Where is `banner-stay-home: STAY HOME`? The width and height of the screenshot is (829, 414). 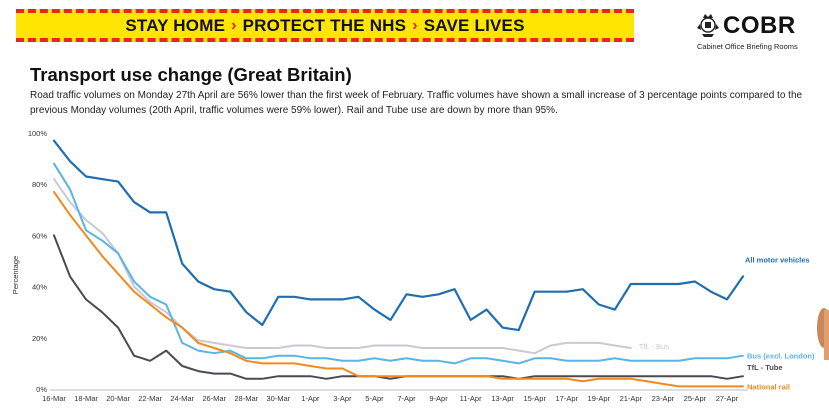
banner-stay-home: STAY HOME is located at coordinates (175, 25).